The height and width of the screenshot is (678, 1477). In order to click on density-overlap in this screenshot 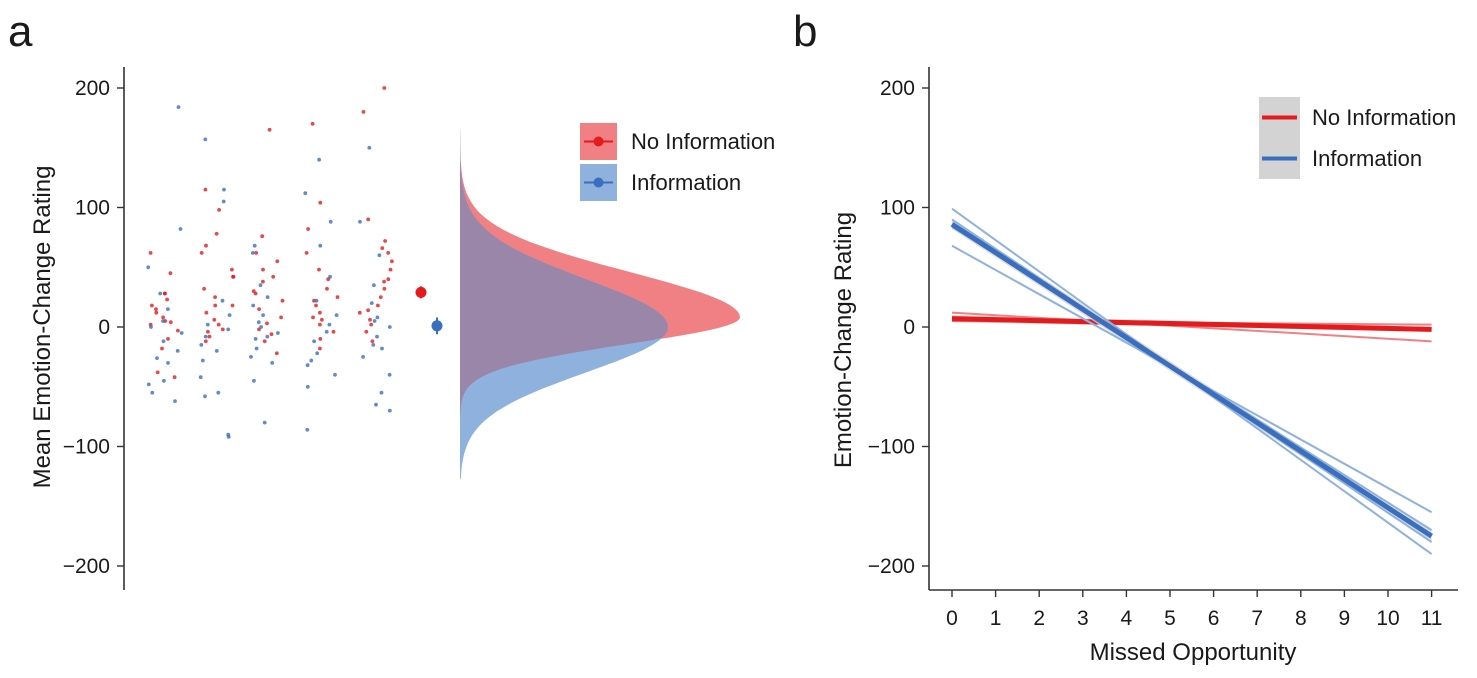, I will do `click(564, 231)`.